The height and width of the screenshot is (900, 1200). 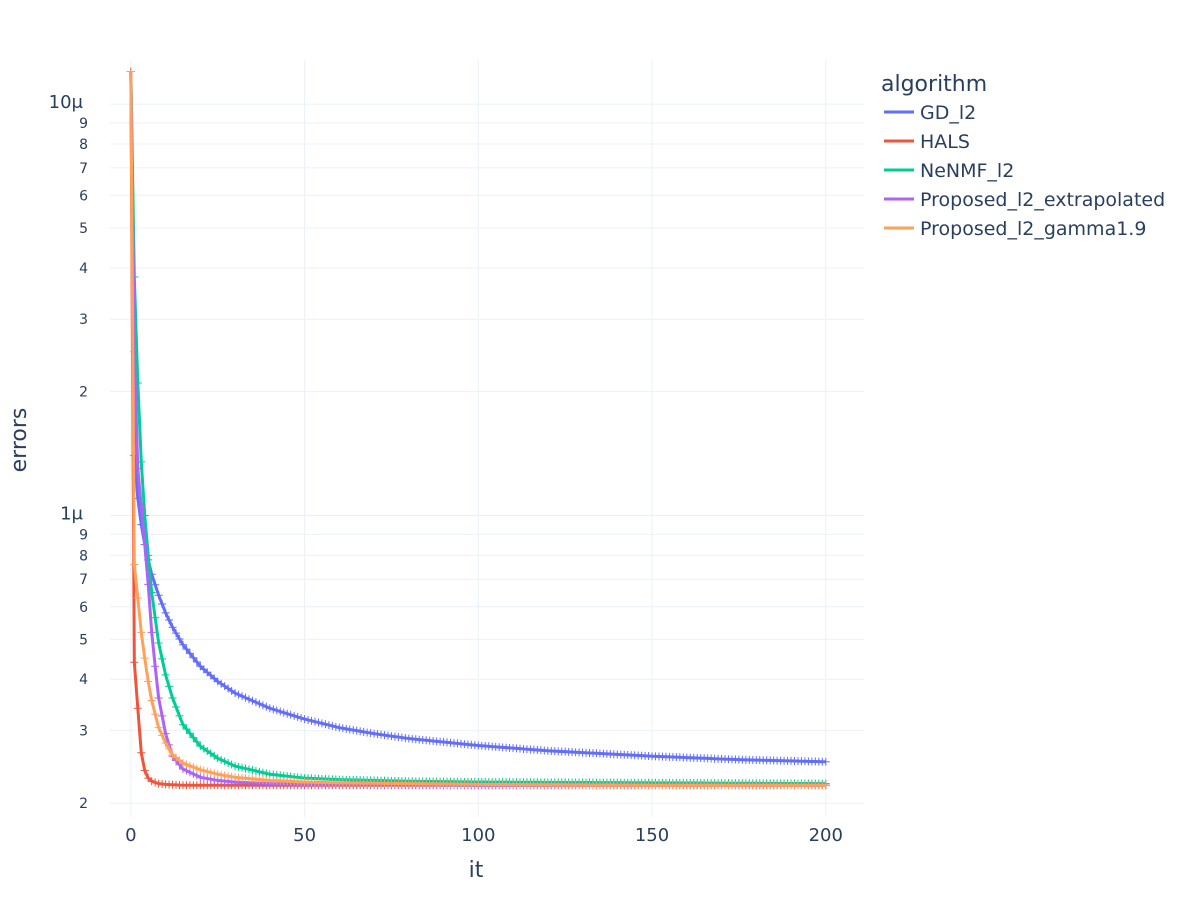 I want to click on x-axis: 0 50 100 150 200, so click(x=484, y=835).